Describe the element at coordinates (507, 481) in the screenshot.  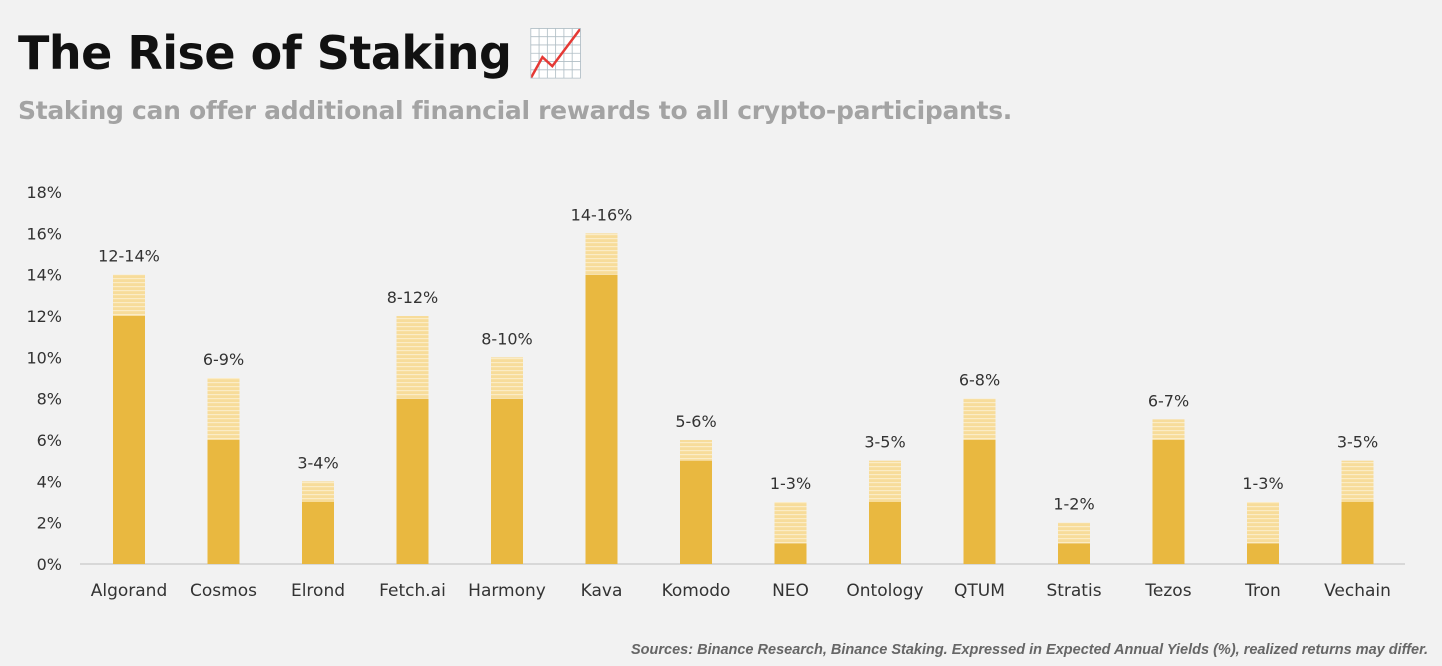
I see `bar-base-harmony` at that location.